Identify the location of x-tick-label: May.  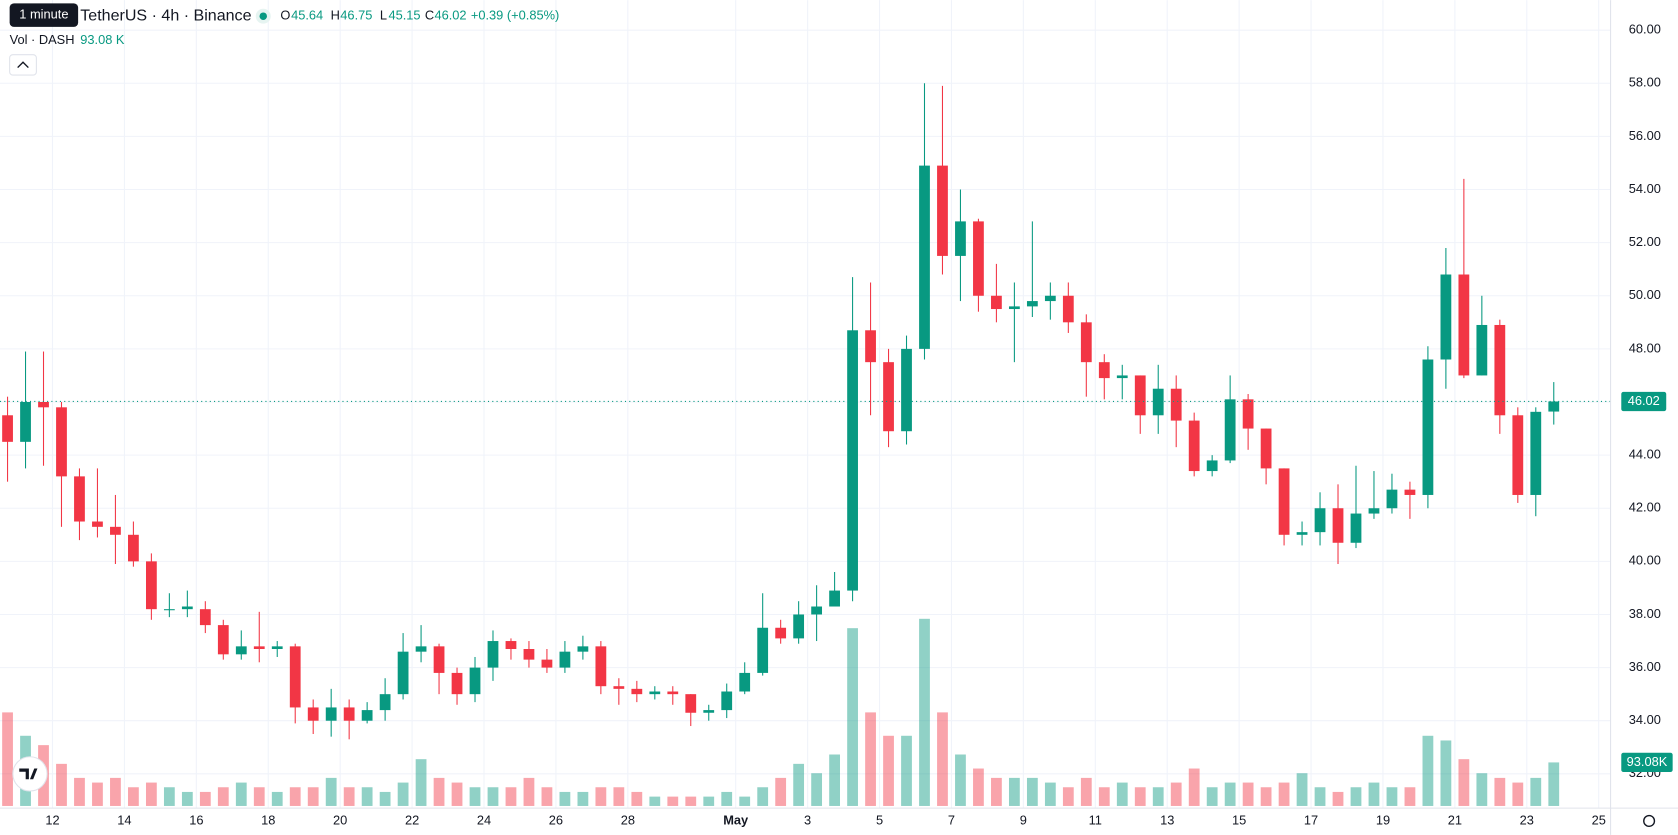
(736, 819).